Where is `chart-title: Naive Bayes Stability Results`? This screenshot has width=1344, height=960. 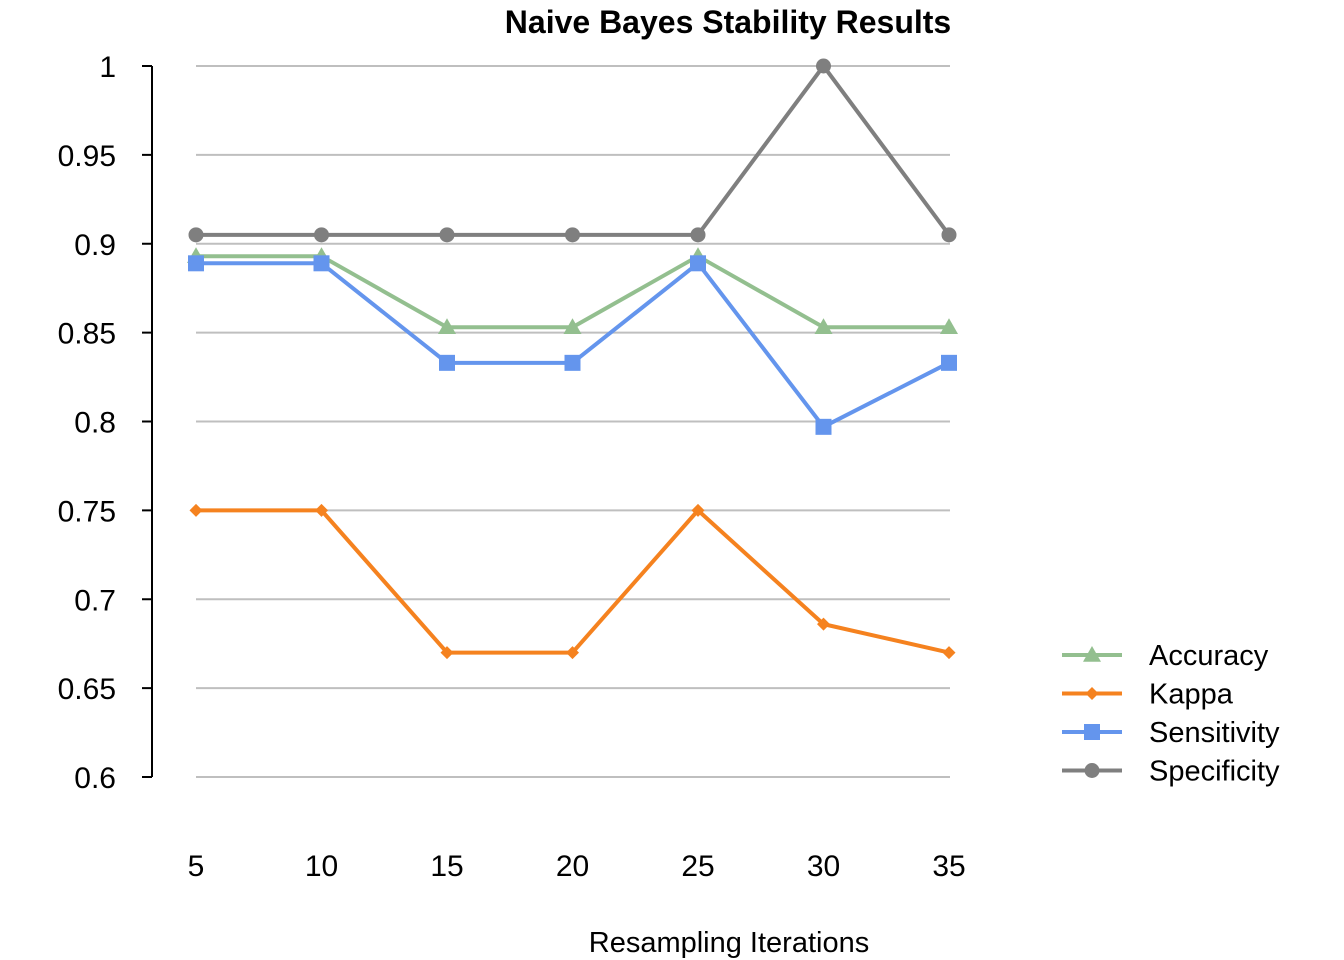
chart-title: Naive Bayes Stability Results is located at coordinates (728, 22).